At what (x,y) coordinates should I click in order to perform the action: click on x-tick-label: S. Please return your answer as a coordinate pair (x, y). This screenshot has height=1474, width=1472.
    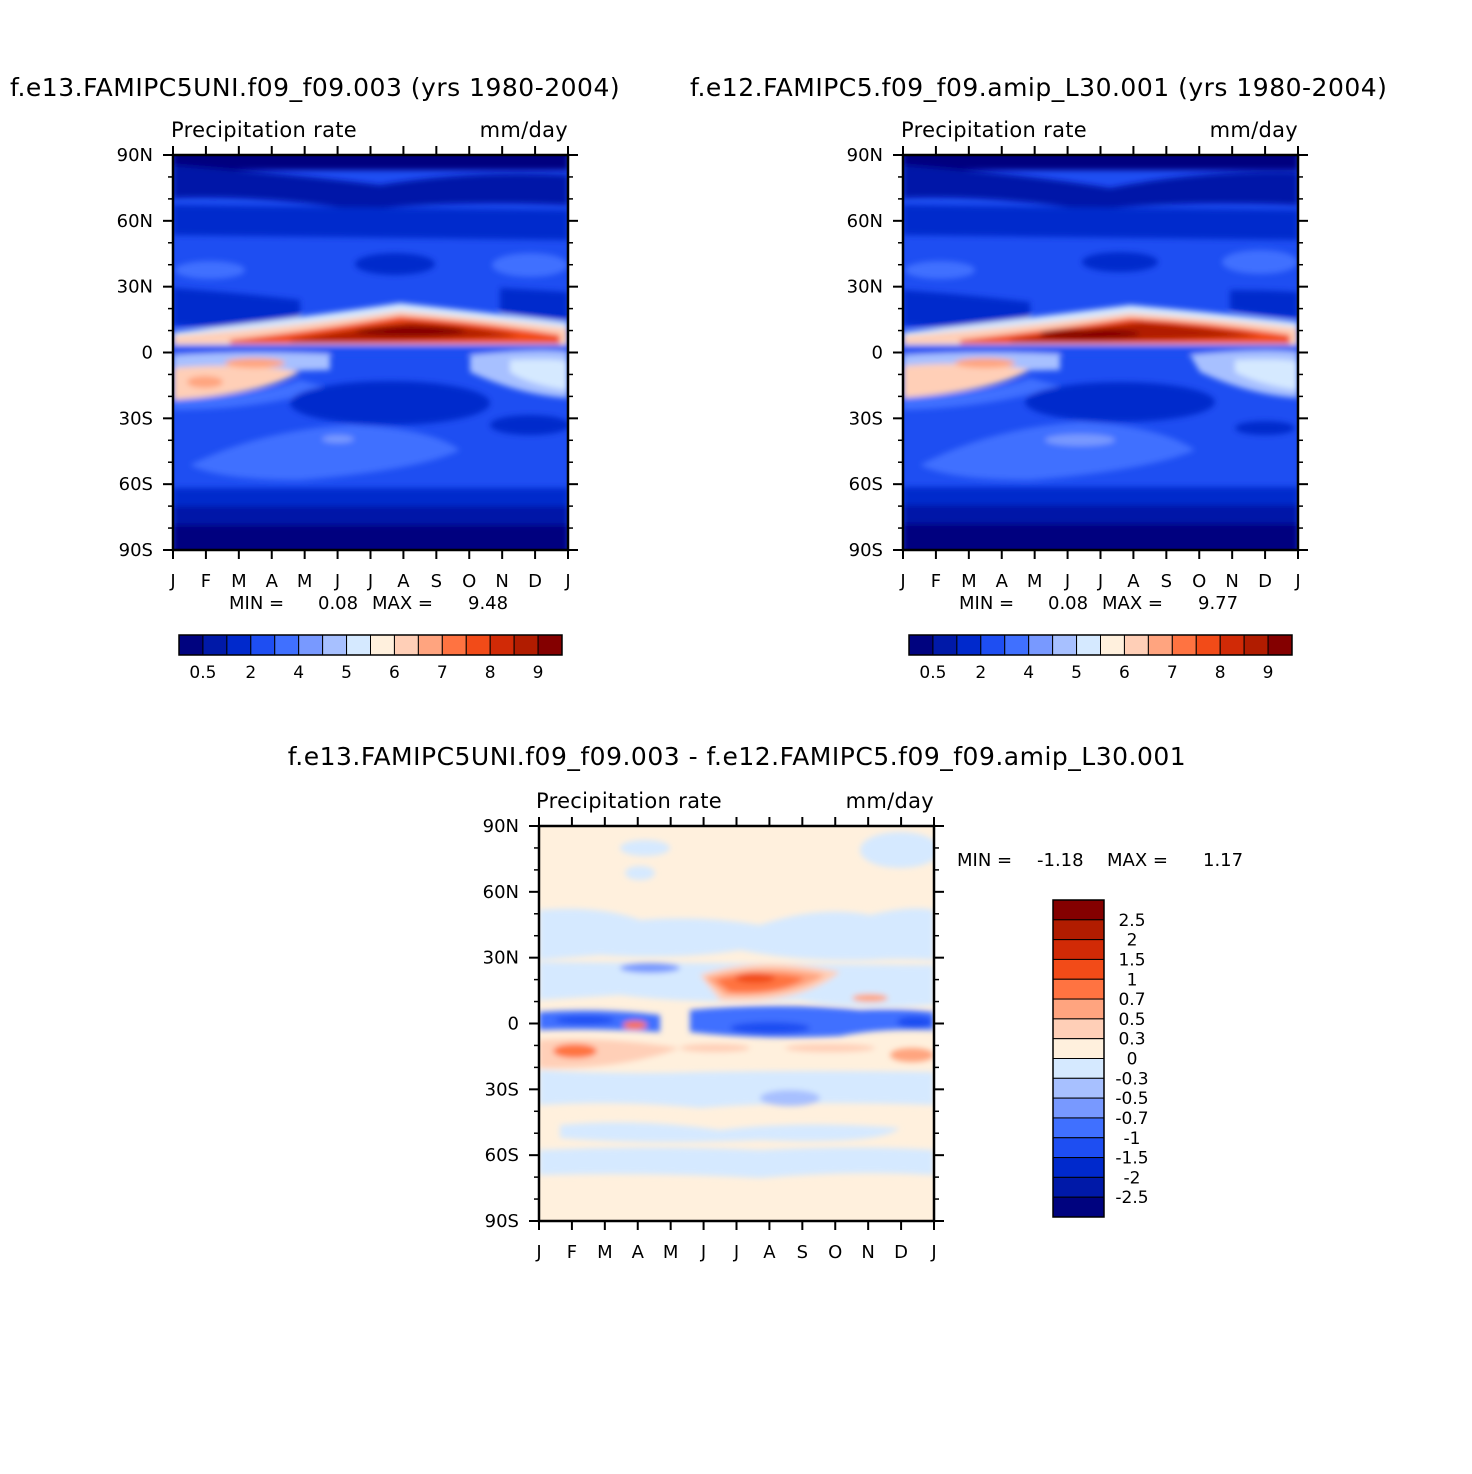
    Looking at the image, I should click on (802, 1252).